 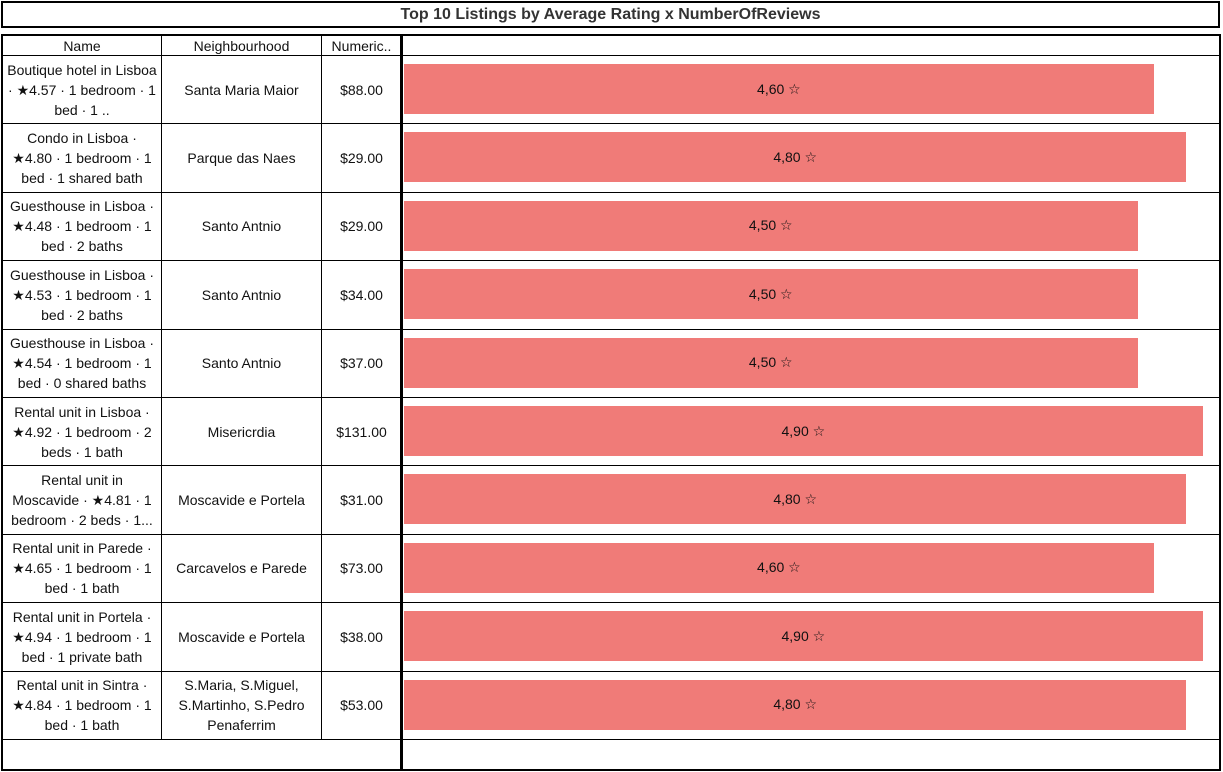 I want to click on cell-numeric: $53.00, so click(x=361, y=705).